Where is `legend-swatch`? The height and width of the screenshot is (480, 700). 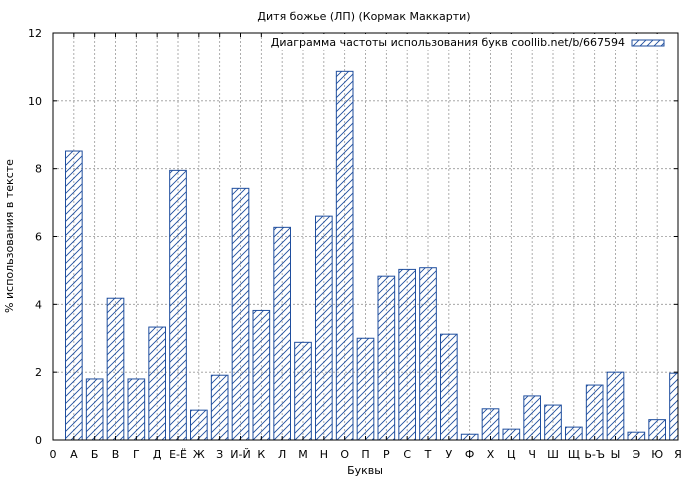 legend-swatch is located at coordinates (648, 43).